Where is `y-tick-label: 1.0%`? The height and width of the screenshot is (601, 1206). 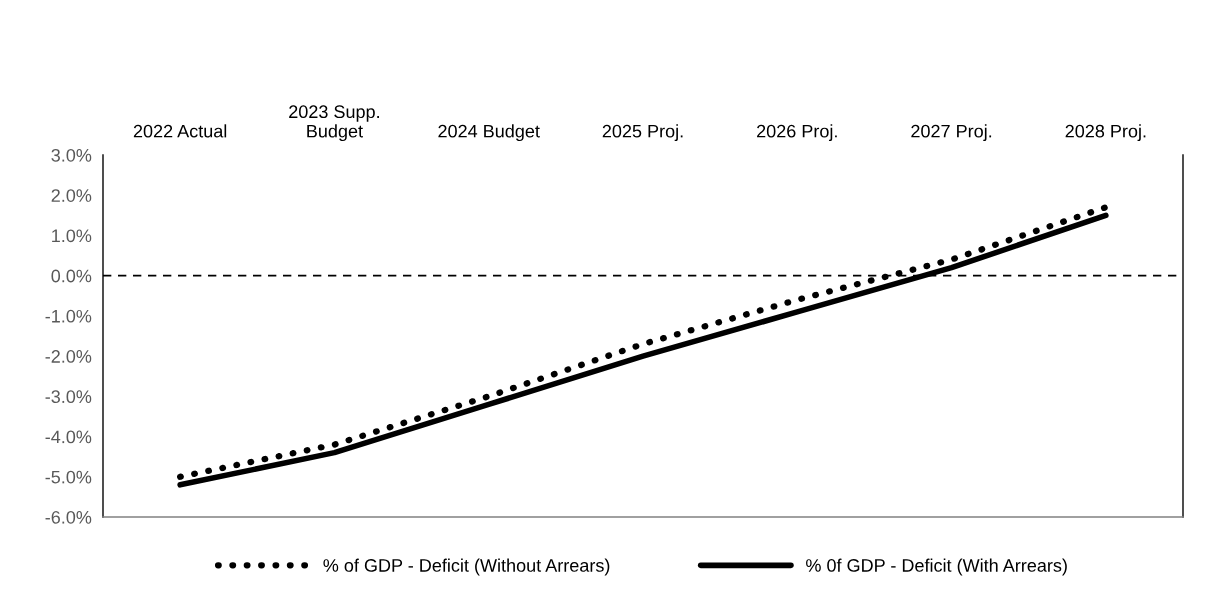
y-tick-label: 1.0% is located at coordinates (72, 236).